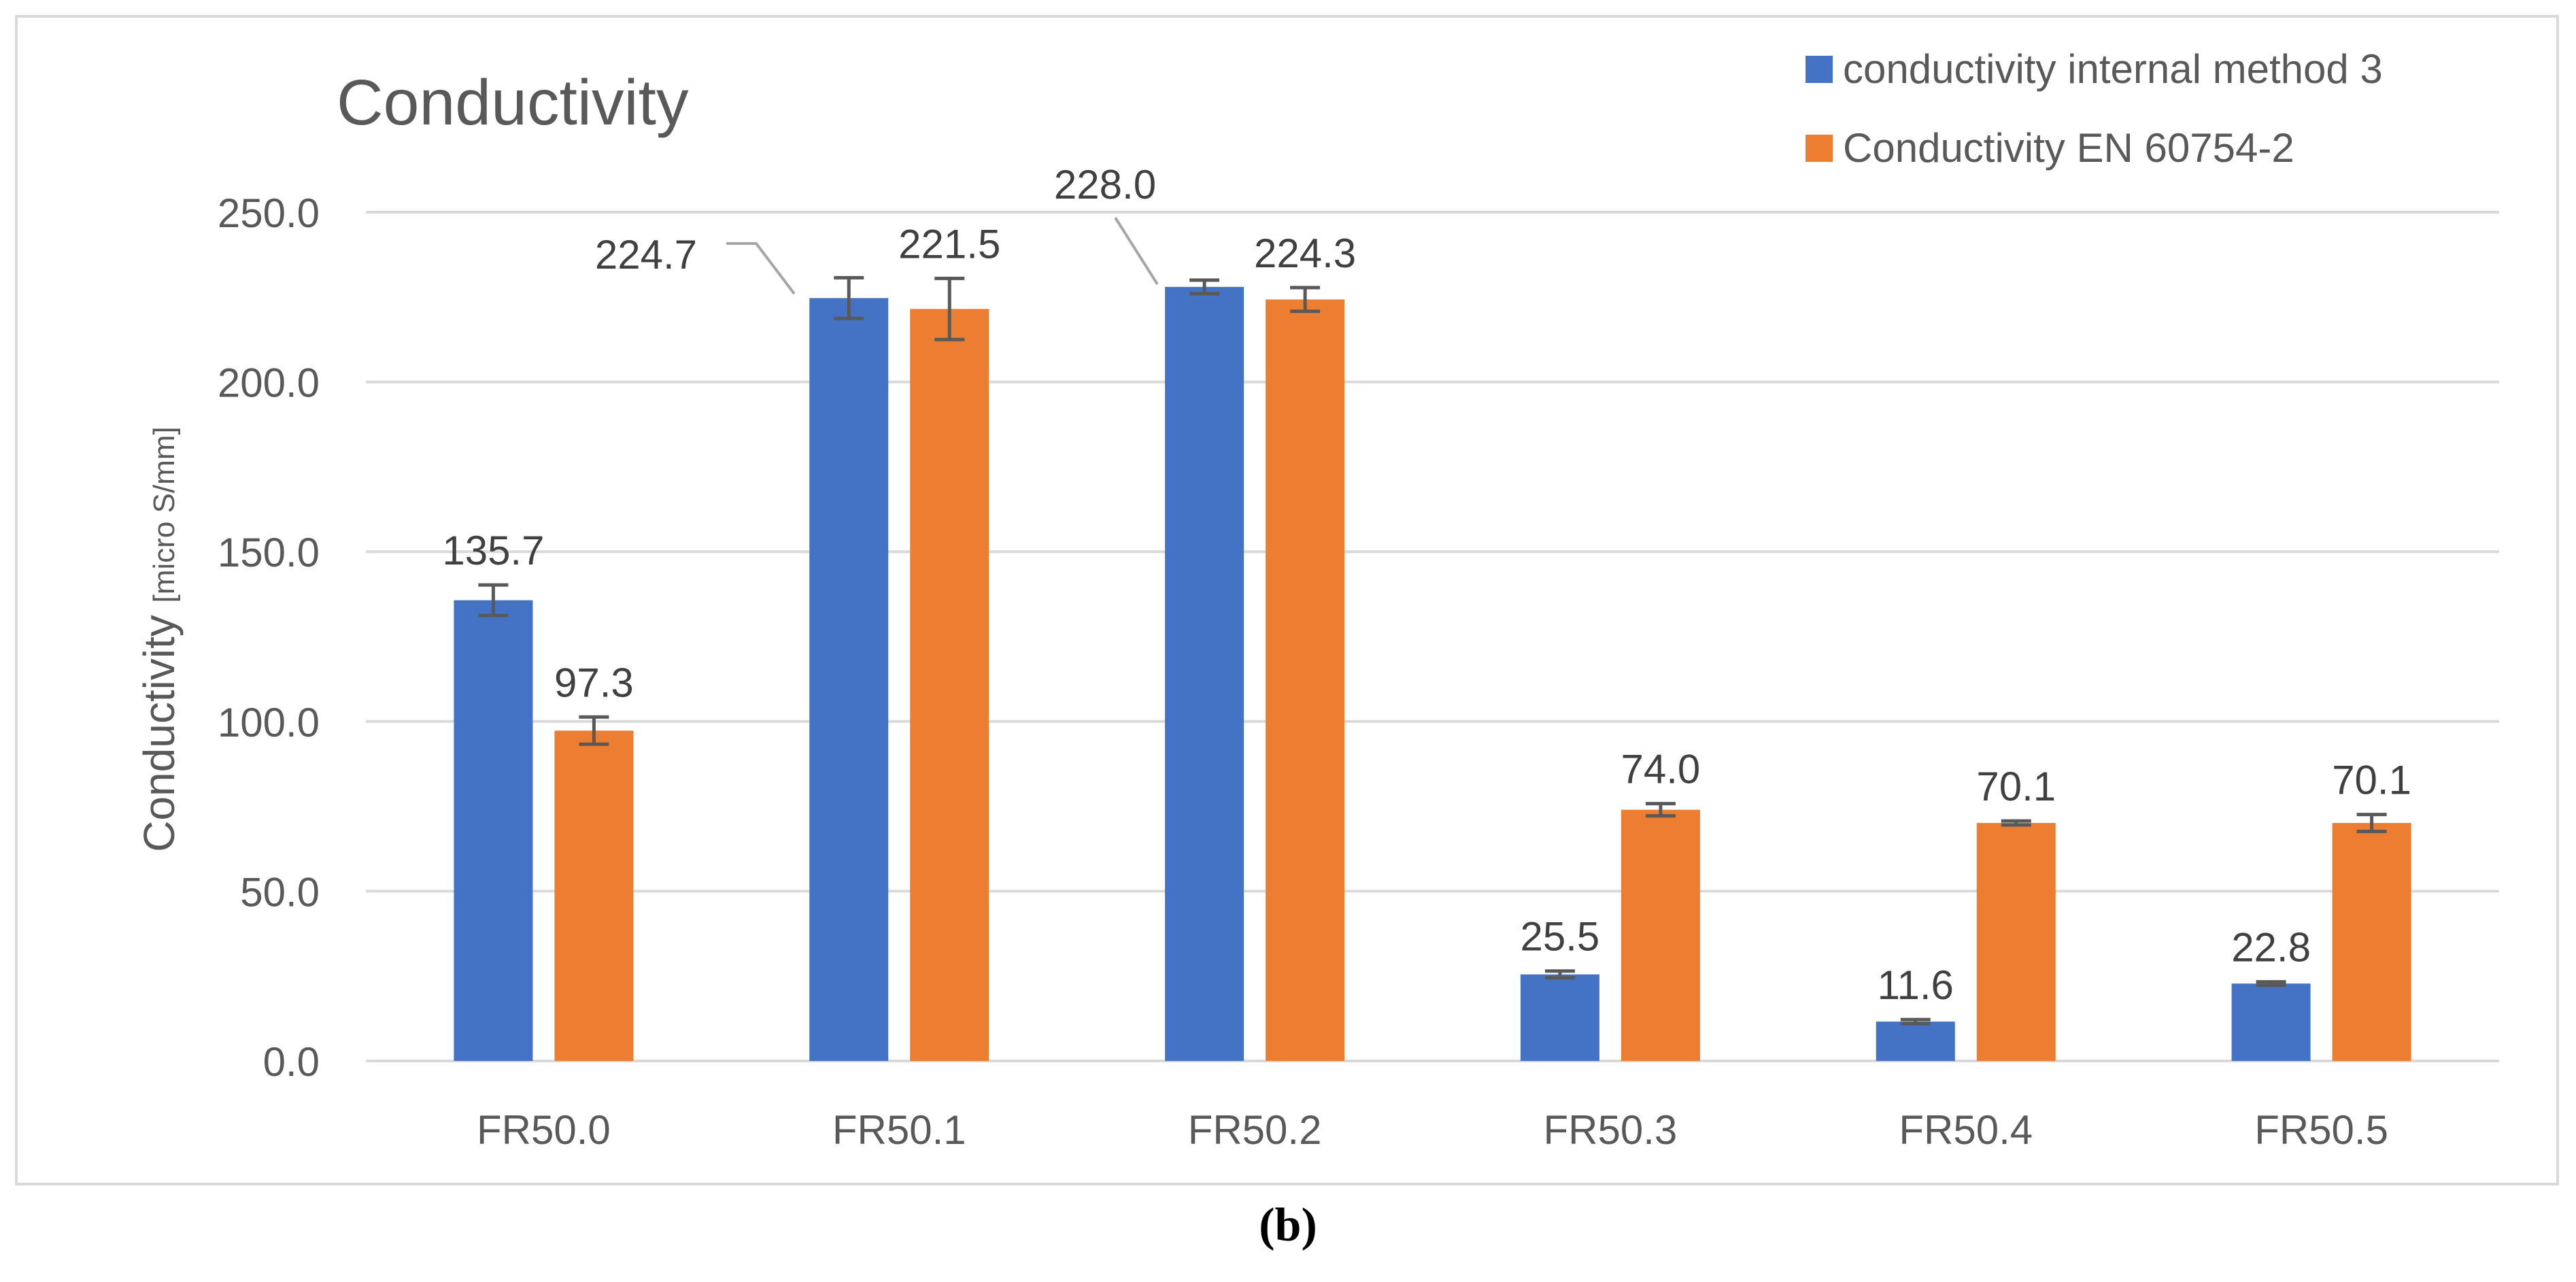 The height and width of the screenshot is (1282, 2576). I want to click on data-label: 22.8, so click(2271, 948).